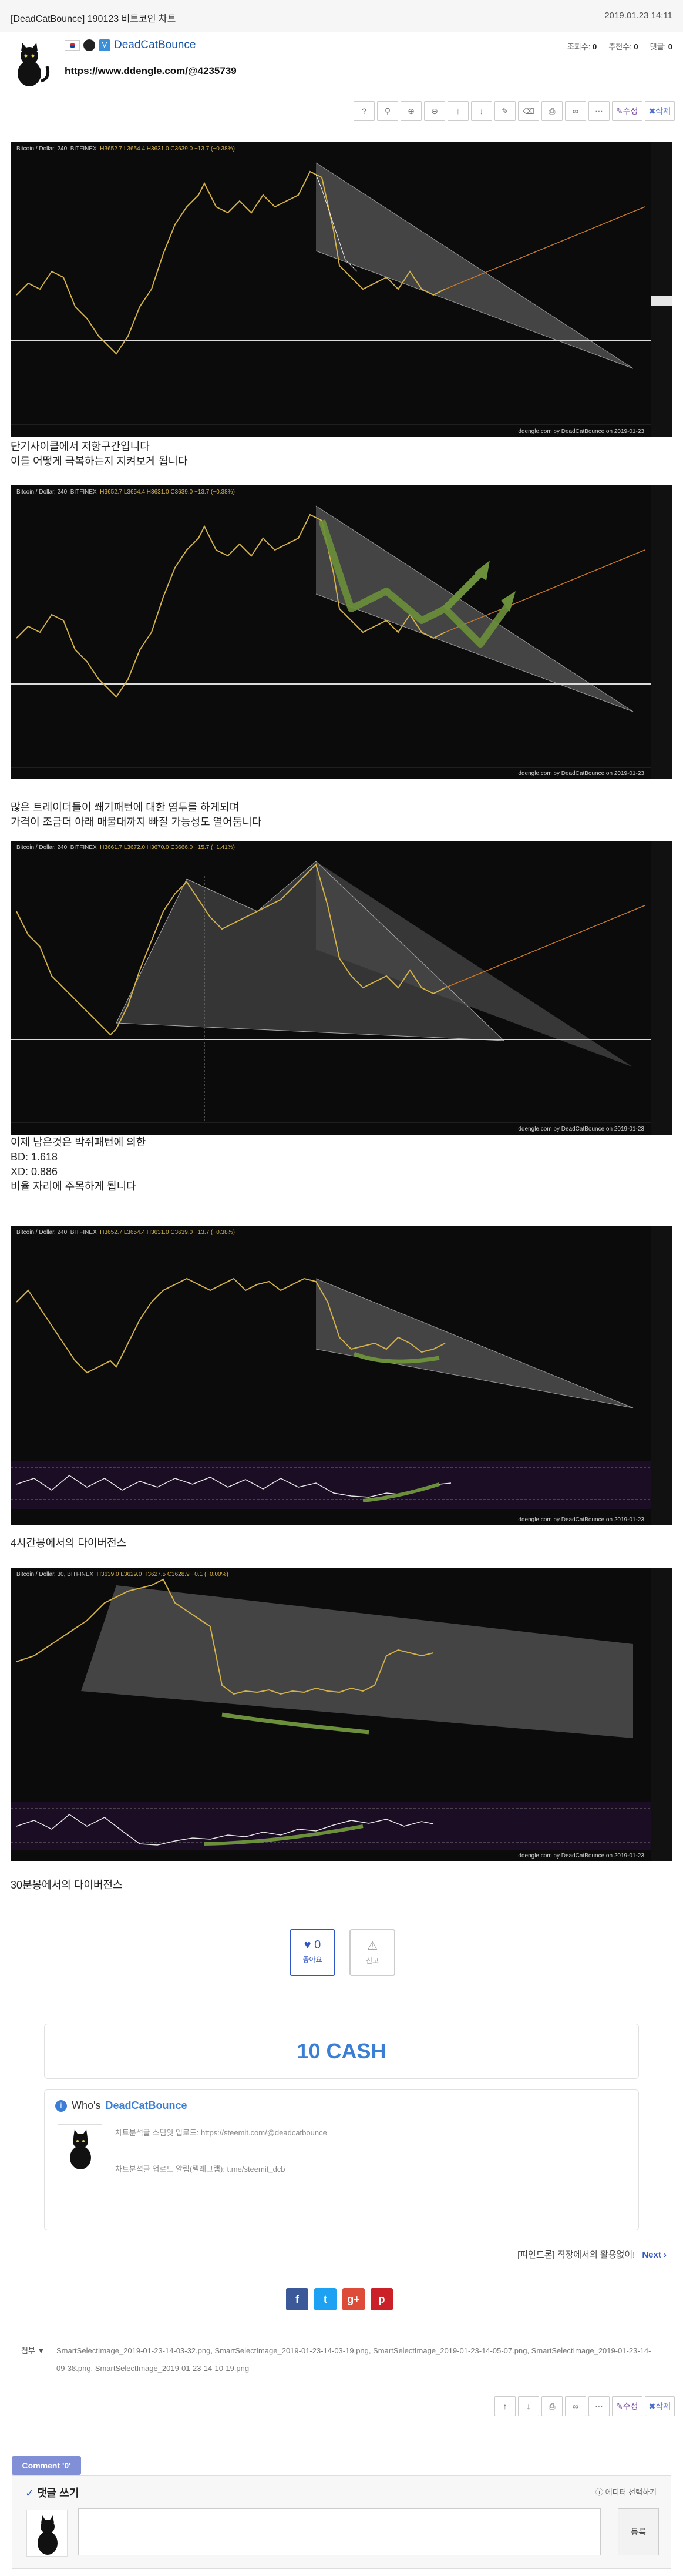 The height and width of the screenshot is (2576, 683). What do you see at coordinates (434, 111) in the screenshot?
I see `zoom-out-icon: ⊖` at bounding box center [434, 111].